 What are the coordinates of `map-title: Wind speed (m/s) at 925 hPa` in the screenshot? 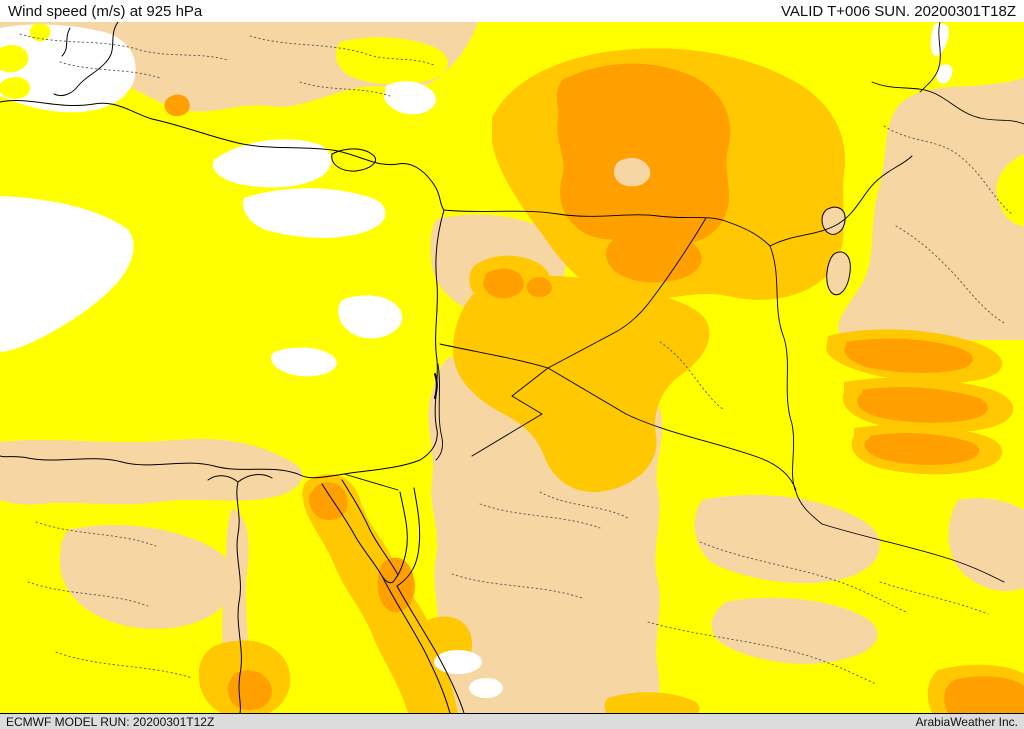 It's located at (105, 11).